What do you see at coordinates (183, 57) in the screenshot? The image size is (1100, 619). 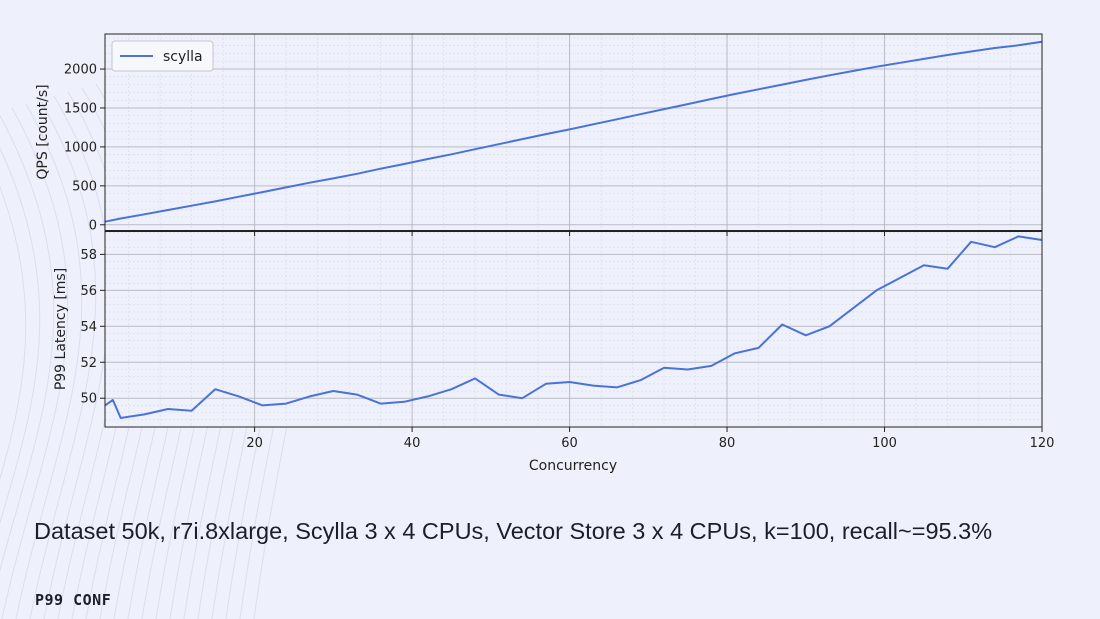 I see `legend-label: scylla` at bounding box center [183, 57].